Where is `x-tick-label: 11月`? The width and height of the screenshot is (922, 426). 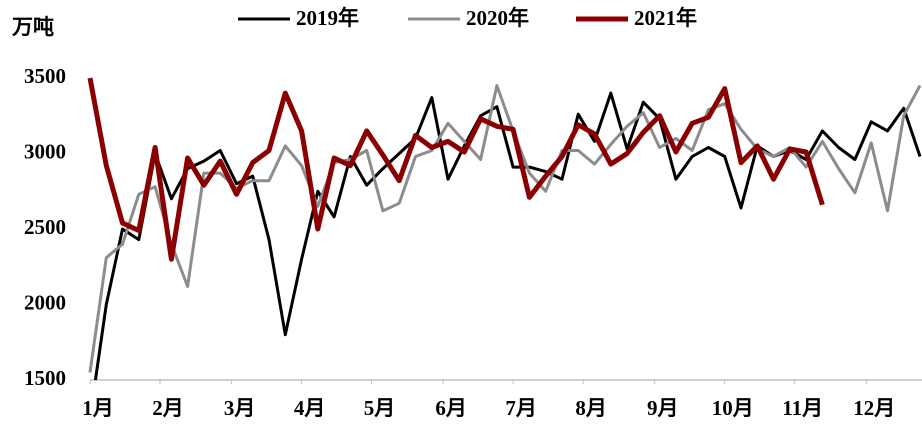 x-tick-label: 11月 is located at coordinates (802, 408).